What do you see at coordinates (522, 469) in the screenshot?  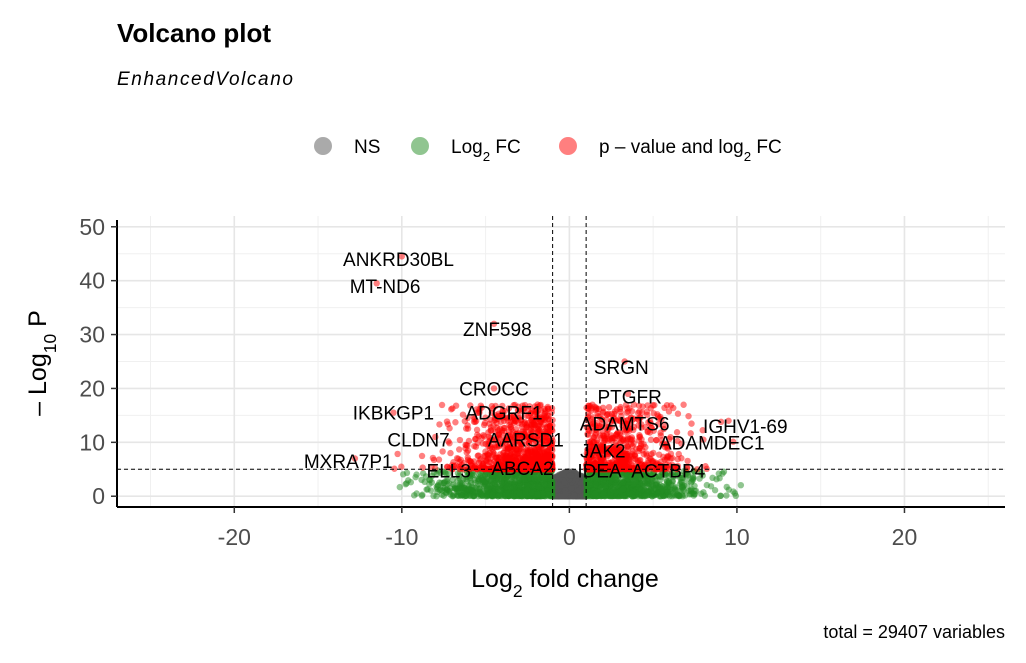 I see `gene-label: ABCA2` at bounding box center [522, 469].